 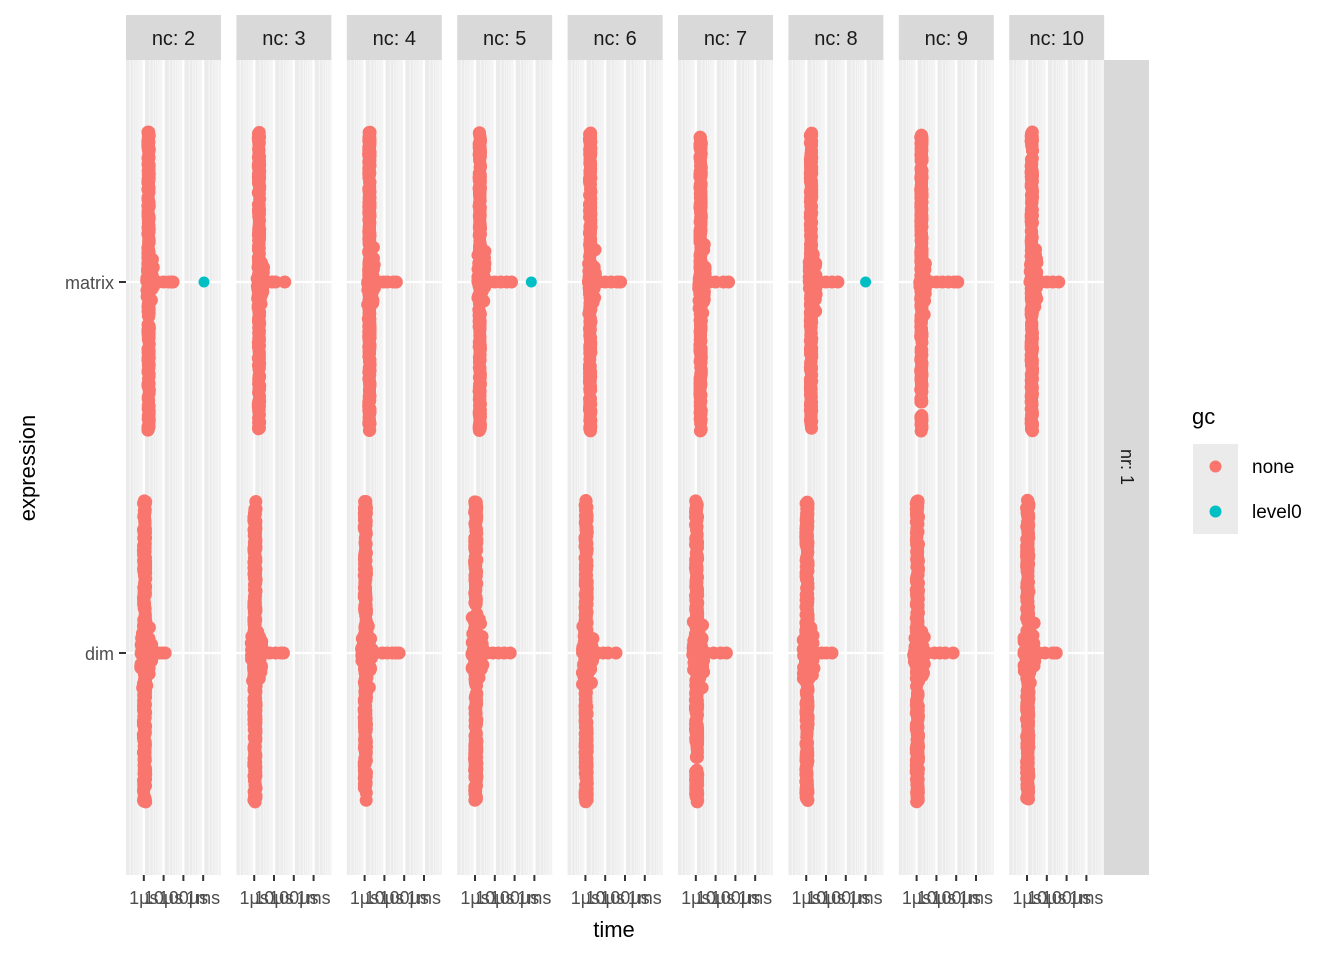 What do you see at coordinates (725, 39) in the screenshot?
I see `facet-column-label: nc: 7` at bounding box center [725, 39].